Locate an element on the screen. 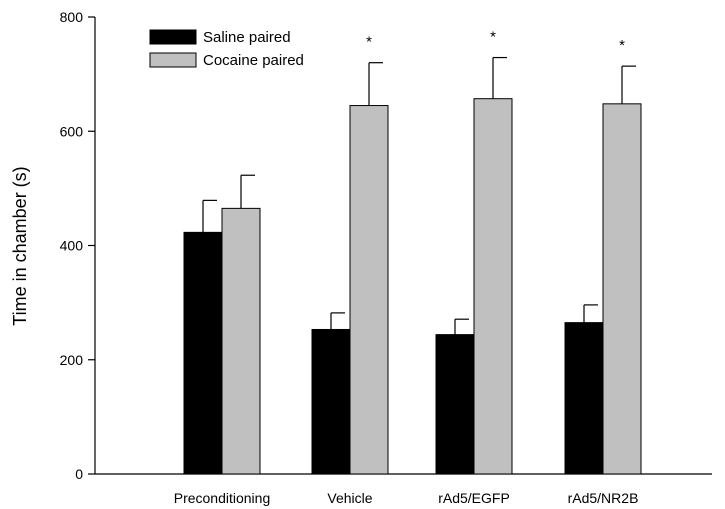  legend-label: Saline paired is located at coordinates (247, 37).